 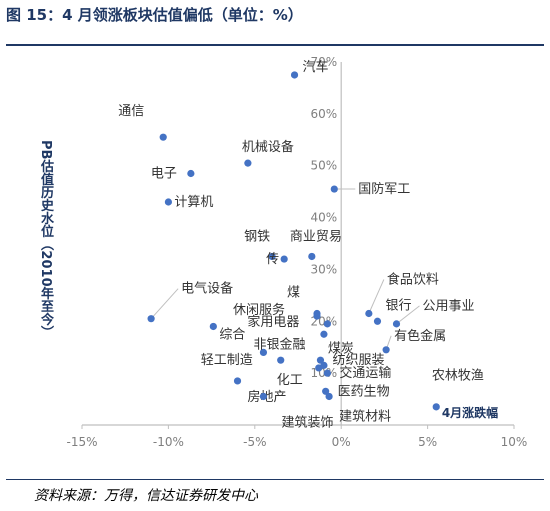 I want to click on point-label: 通信, so click(x=131, y=111).